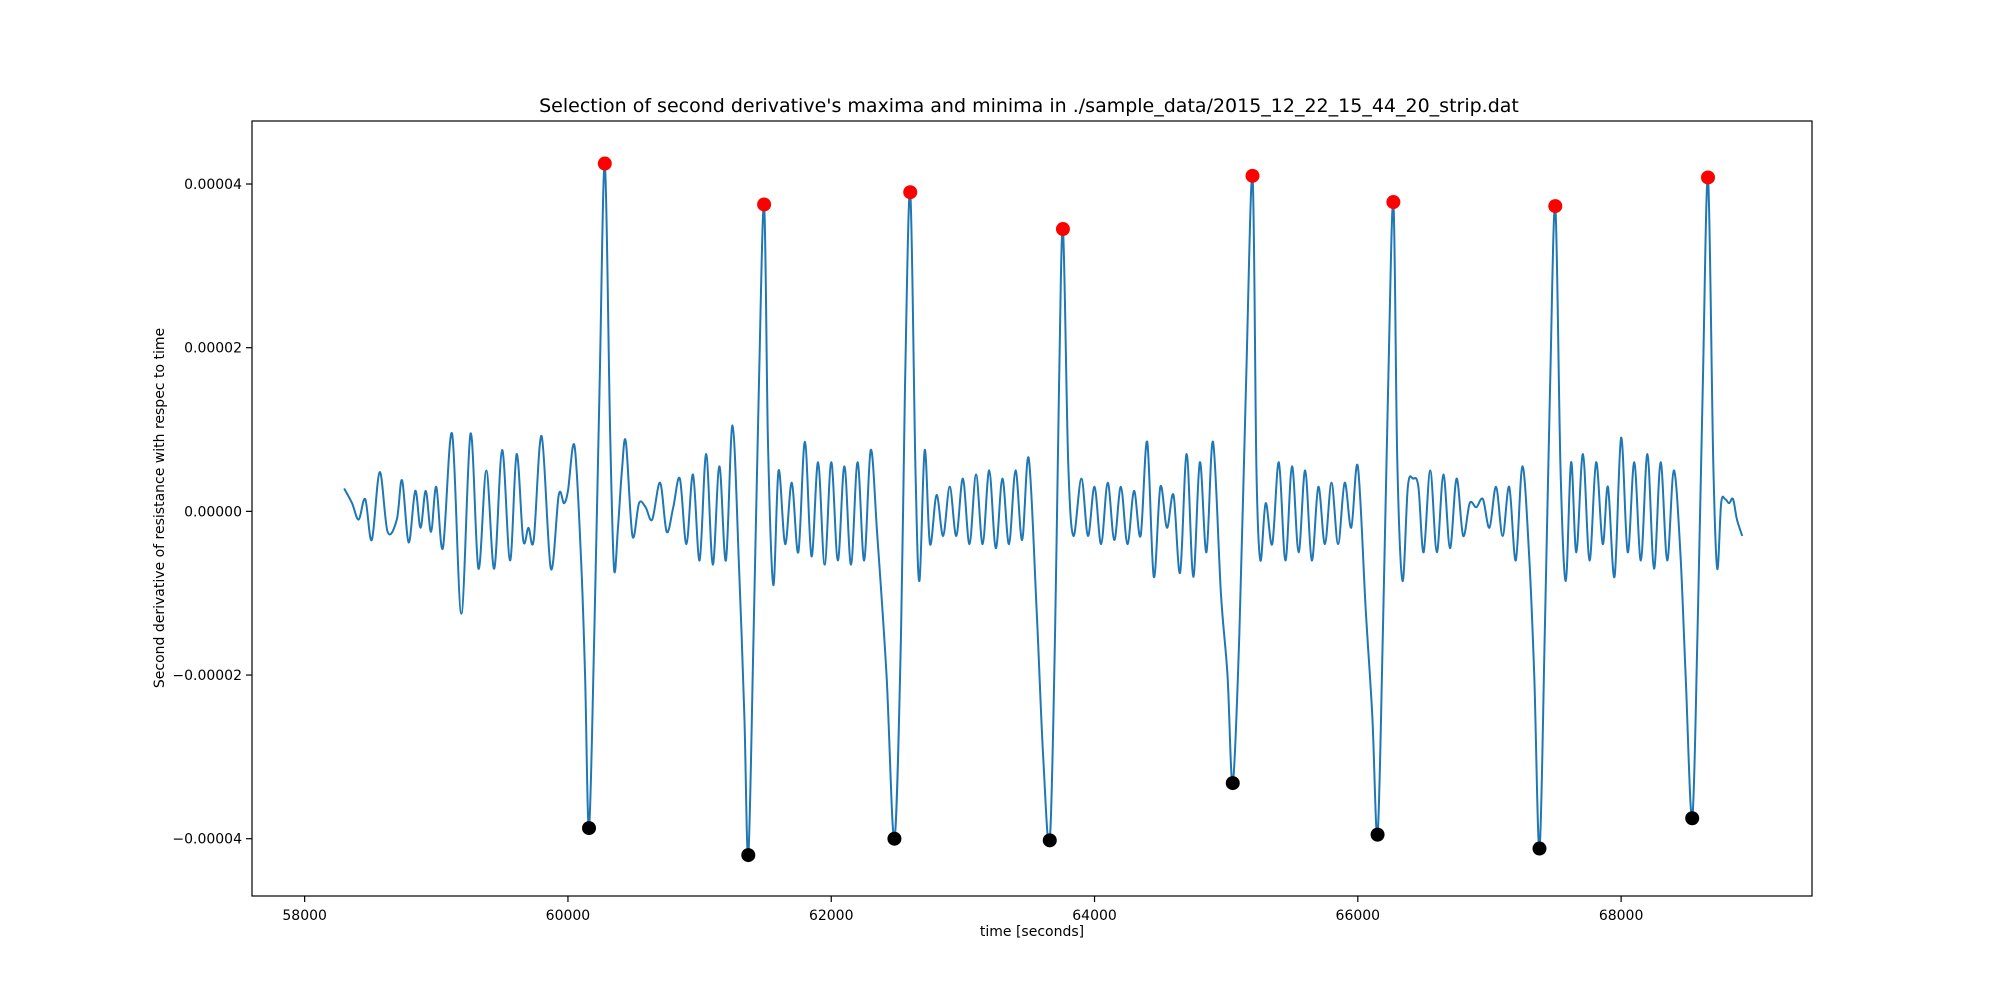 Image resolution: width=2000 pixels, height=1000 pixels. Describe the element at coordinates (1094, 916) in the screenshot. I see `x-tick-label: 64000` at that location.